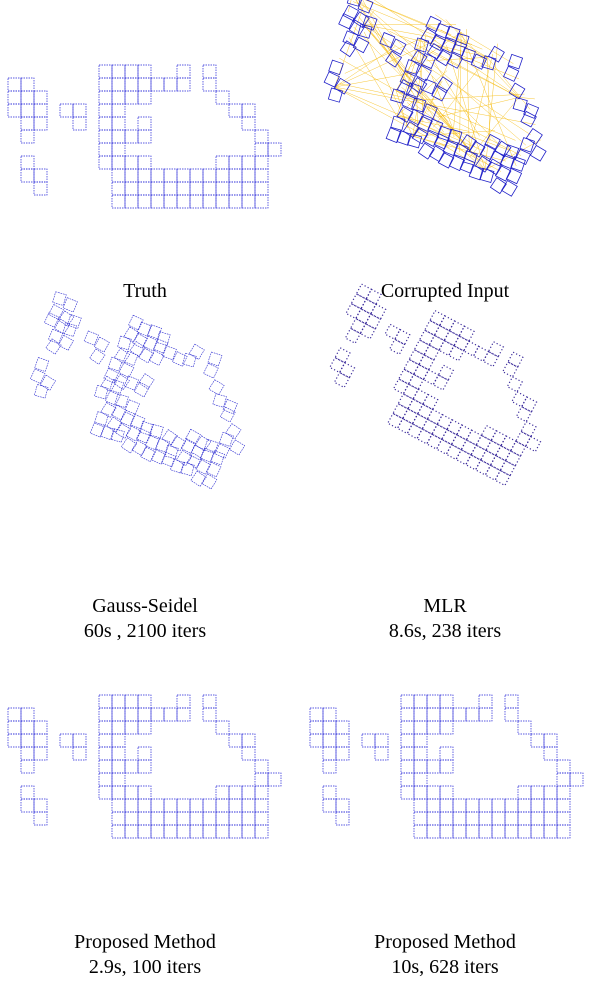  Describe the element at coordinates (444, 967) in the screenshot. I see `caption: 10s, 628 iters` at that location.